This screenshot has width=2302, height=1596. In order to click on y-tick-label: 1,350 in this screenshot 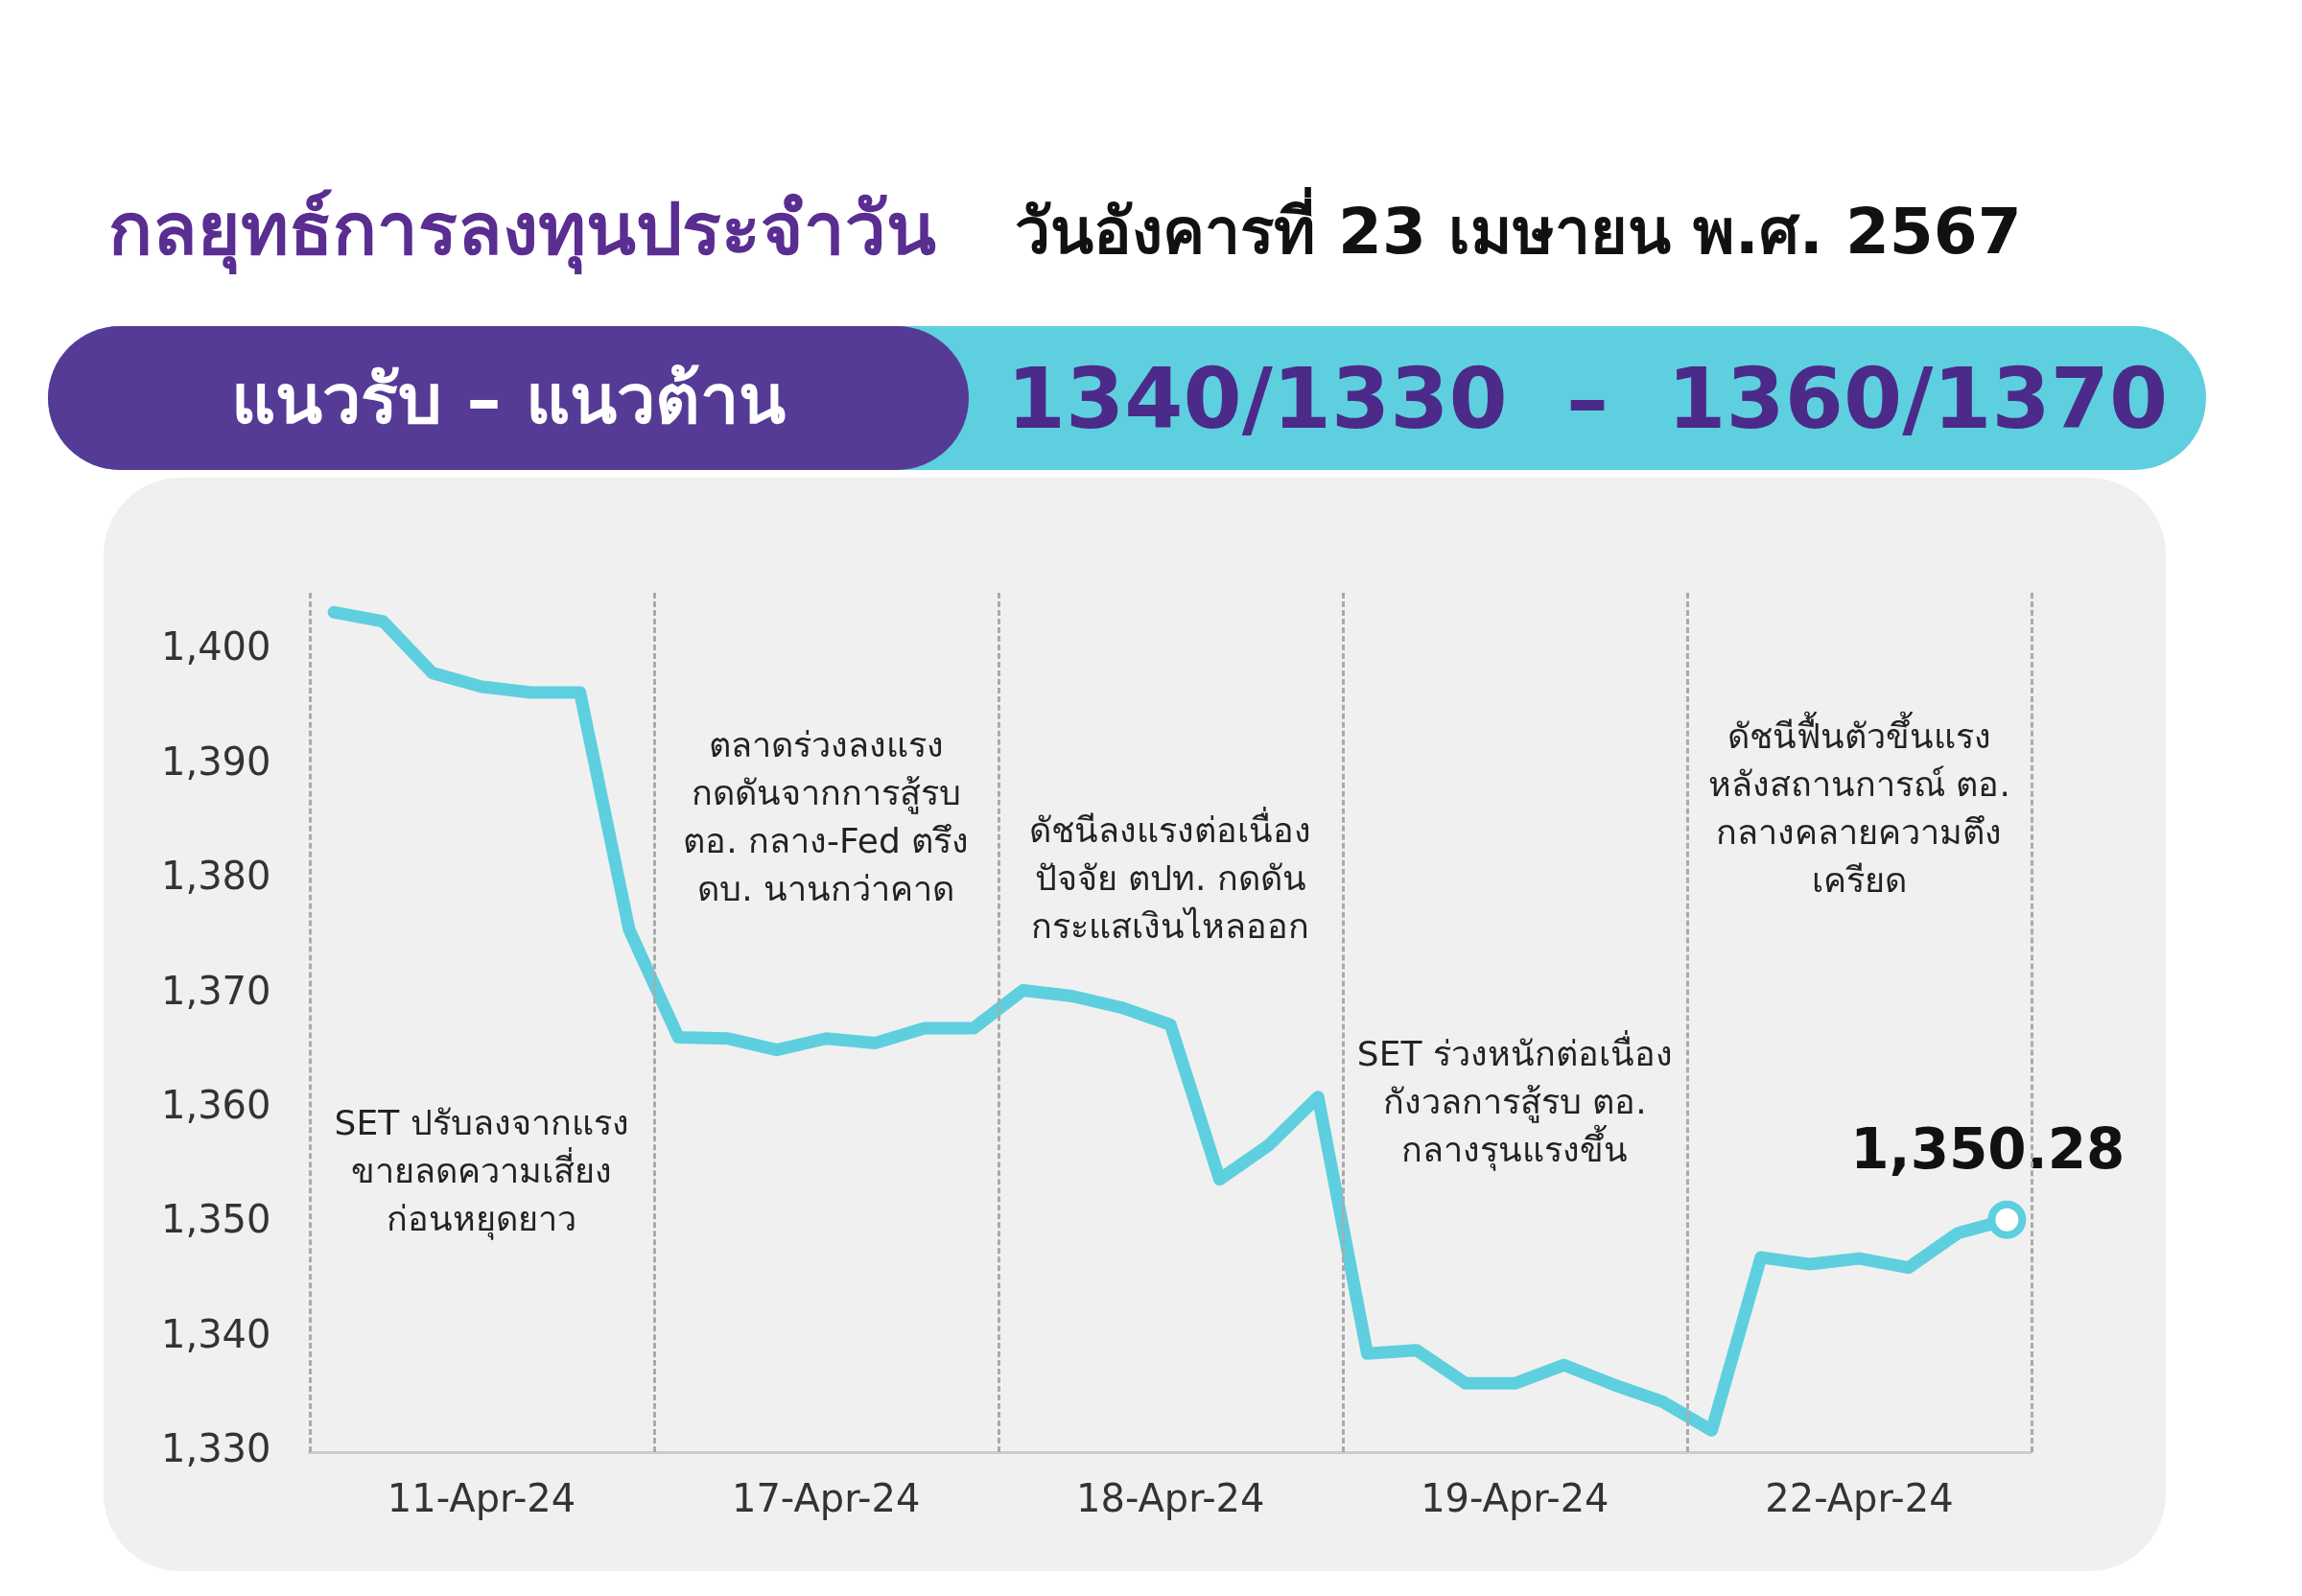, I will do `click(216, 1219)`.